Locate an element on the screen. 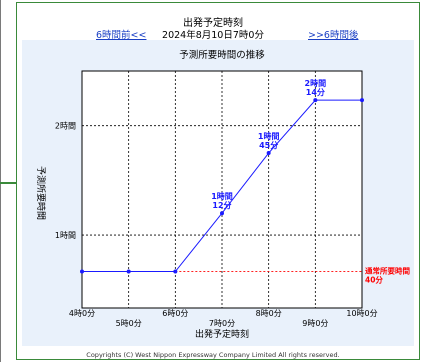 Image resolution: width=426 pixels, height=362 pixels. y-tick-label: 1時間 is located at coordinates (65, 235).